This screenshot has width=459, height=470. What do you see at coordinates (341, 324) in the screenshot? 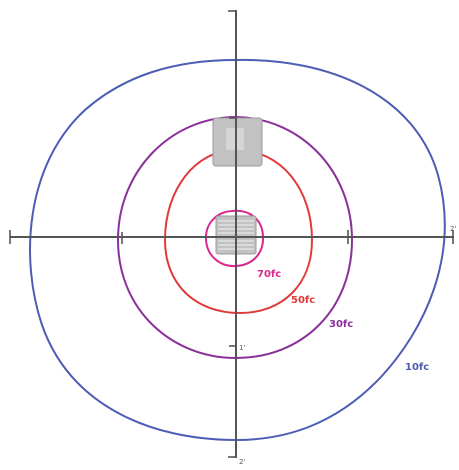
I see `contour-label-30fc: 30fc` at bounding box center [341, 324].